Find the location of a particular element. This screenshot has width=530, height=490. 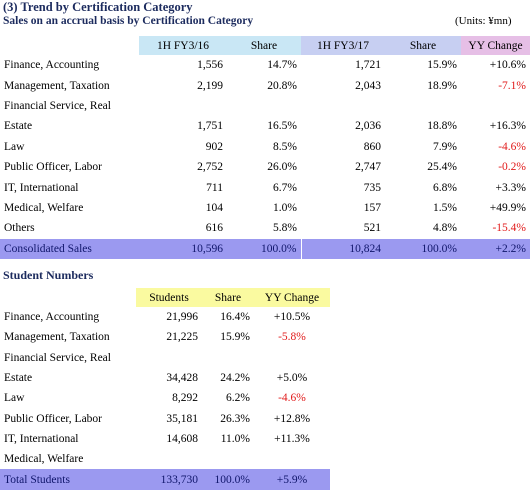

header-share17: Share is located at coordinates (423, 45).